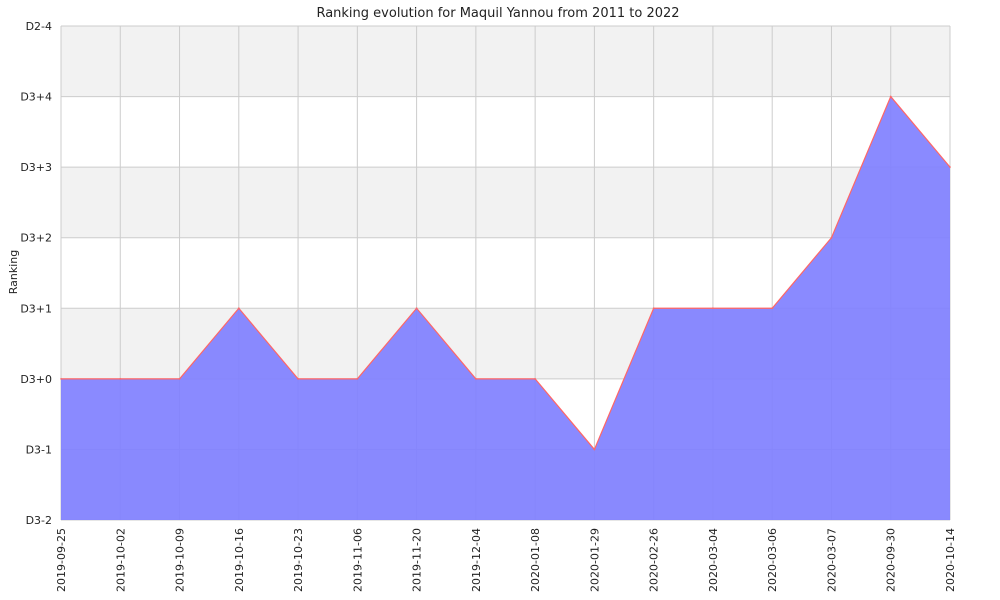 The width and height of the screenshot is (1000, 600). Describe the element at coordinates (654, 560) in the screenshot. I see `x-tick-label: 2020-02-26` at that location.